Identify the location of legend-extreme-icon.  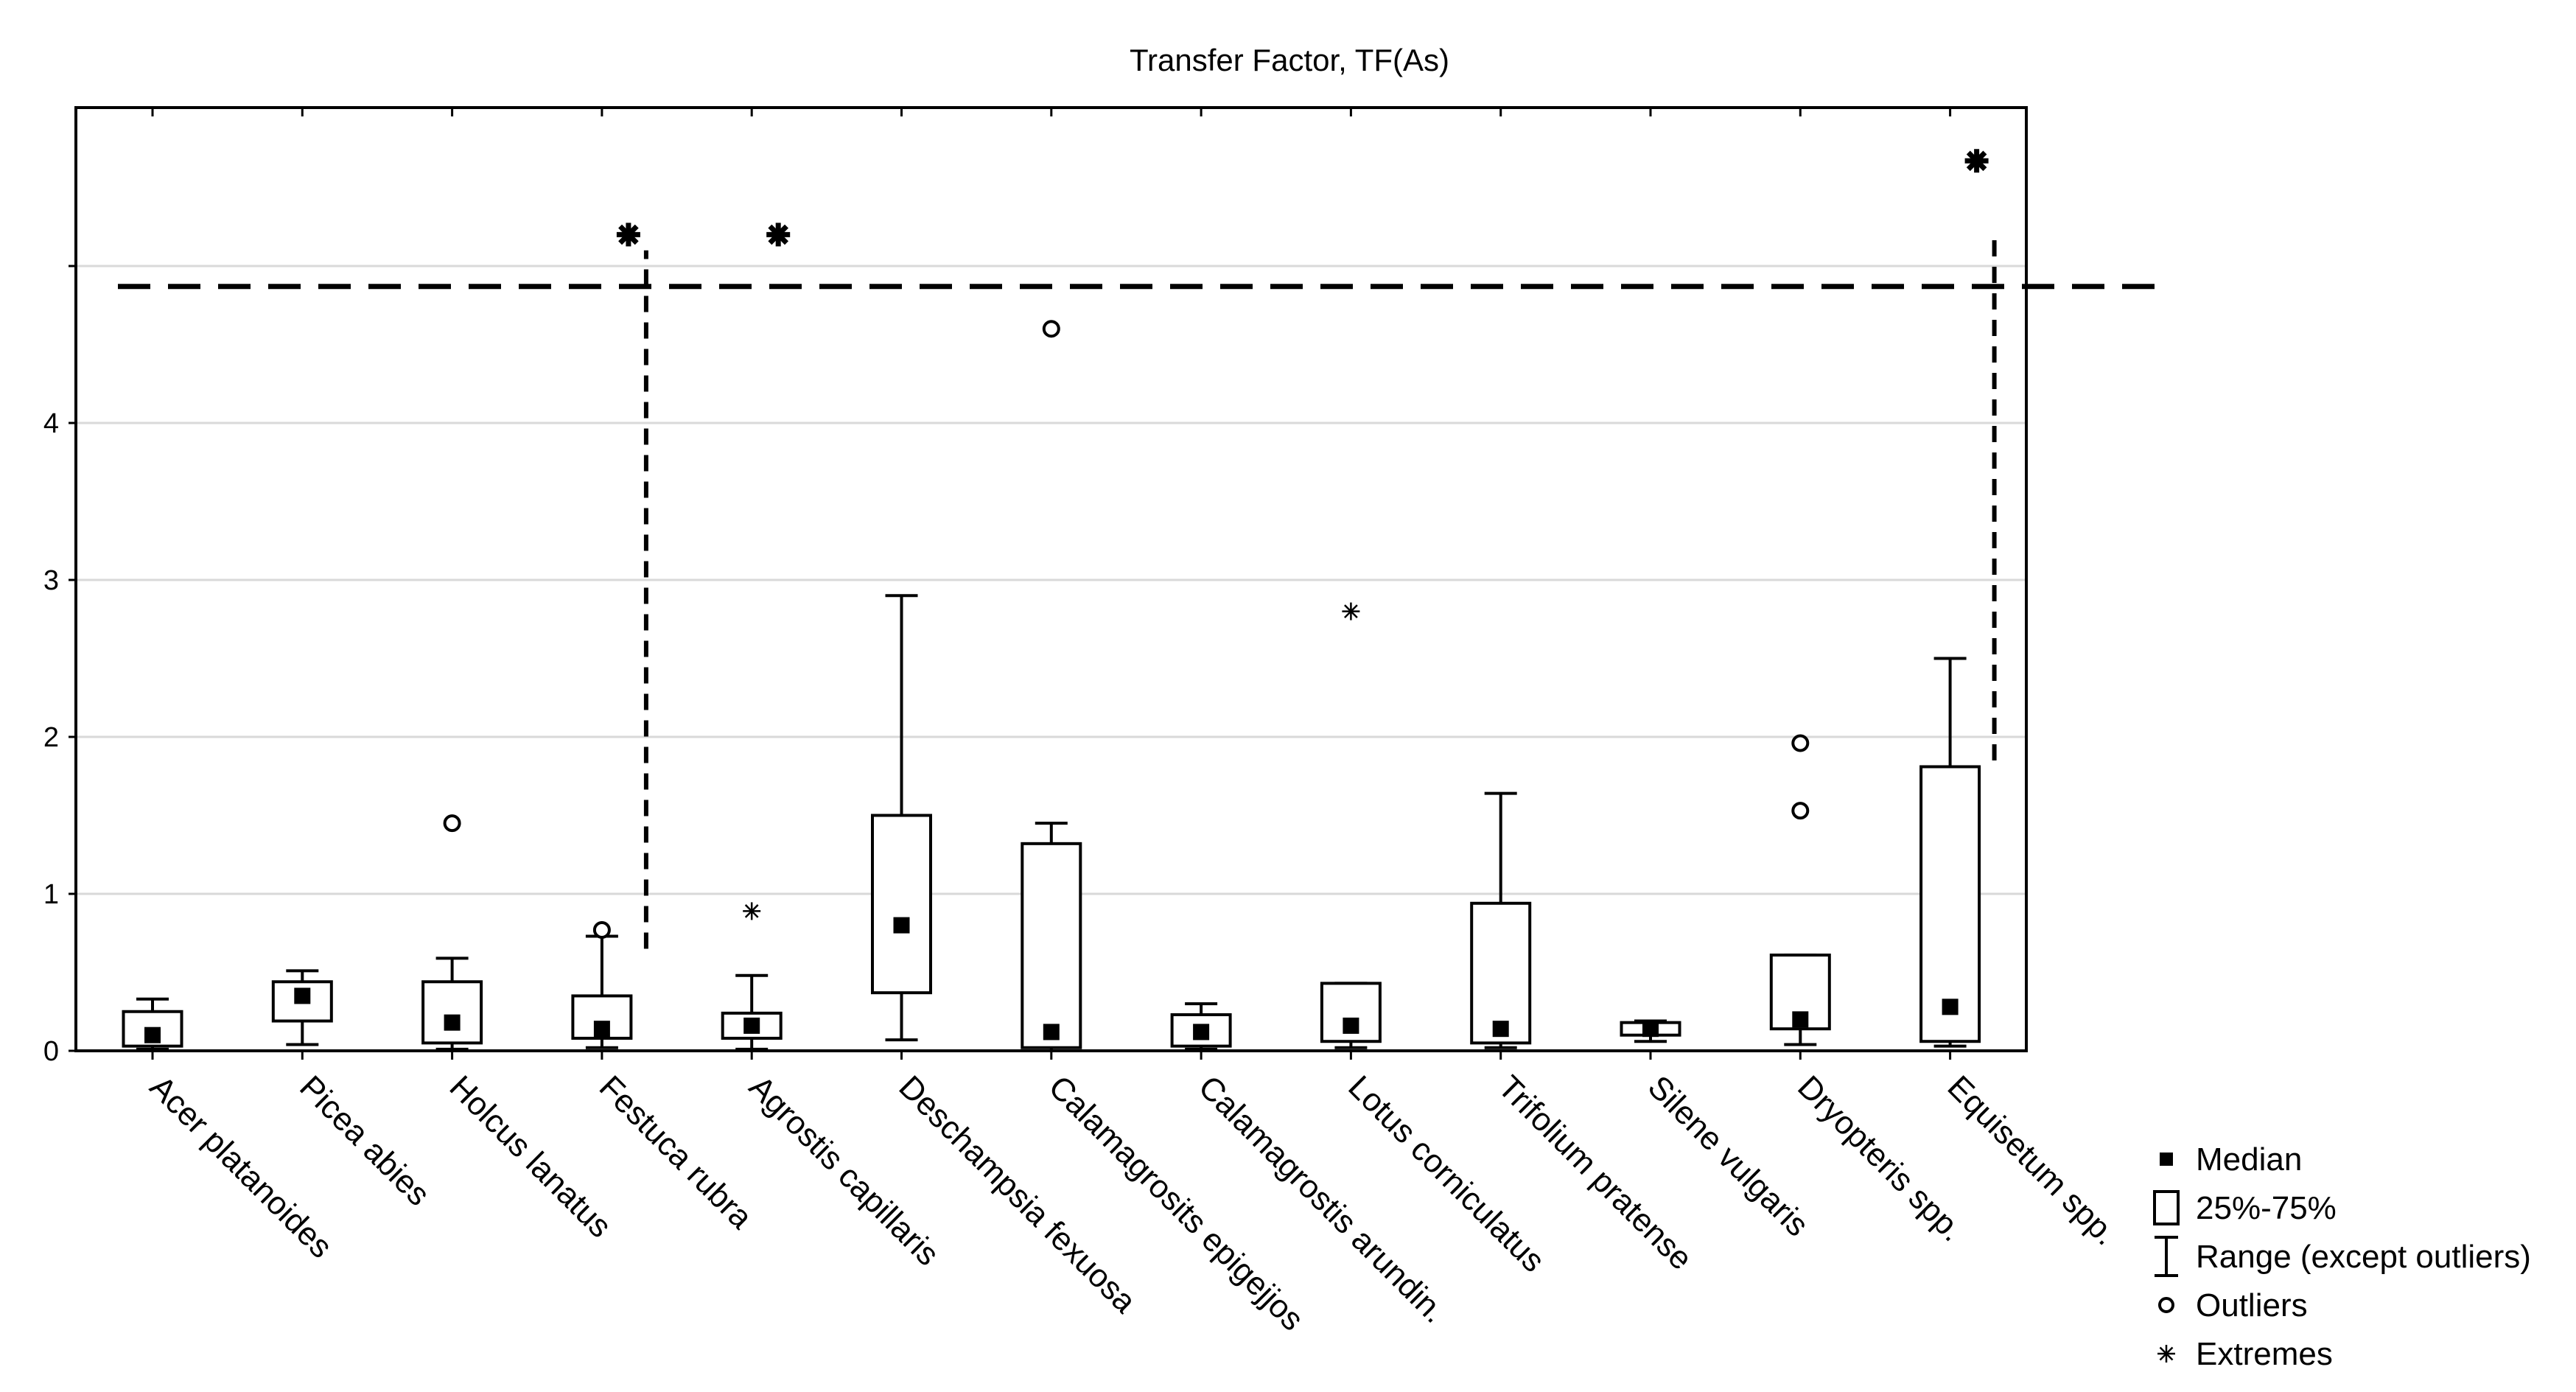
(2166, 1354).